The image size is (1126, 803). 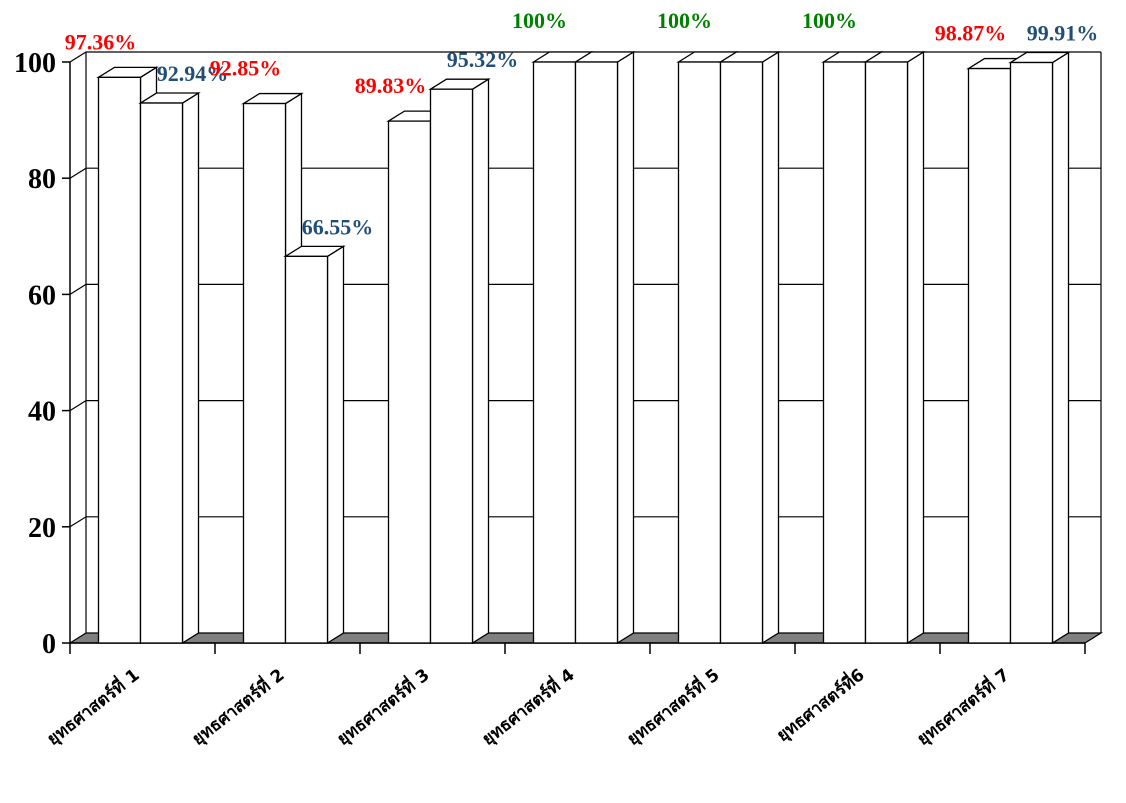 What do you see at coordinates (42, 295) in the screenshot?
I see `y-tick-label: 60` at bounding box center [42, 295].